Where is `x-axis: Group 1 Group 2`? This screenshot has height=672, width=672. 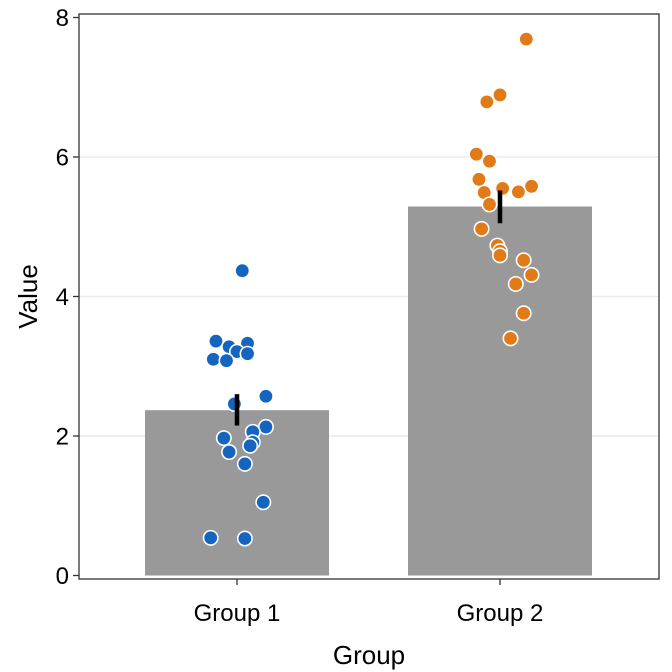
x-axis: Group 1 Group 2 is located at coordinates (369, 603).